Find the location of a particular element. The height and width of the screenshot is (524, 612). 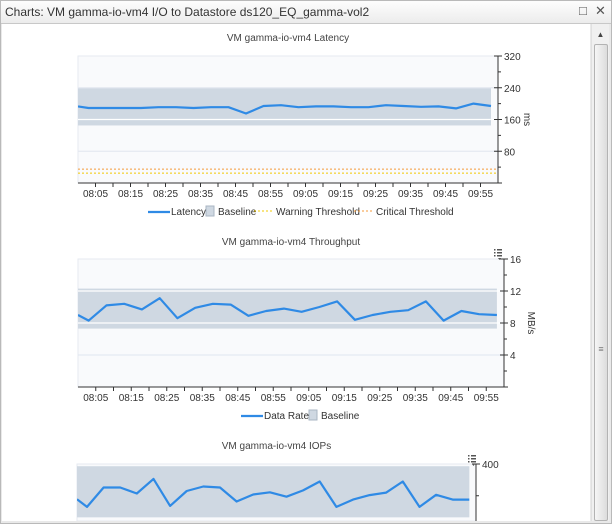

legend-label: Critical Threshold is located at coordinates (415, 212).